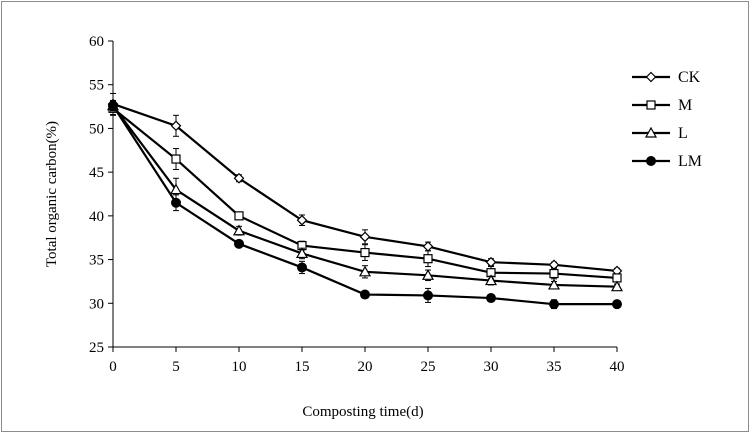 This screenshot has height=435, width=752. Describe the element at coordinates (662, 105) in the screenshot. I see `legend-item-m: M` at that location.